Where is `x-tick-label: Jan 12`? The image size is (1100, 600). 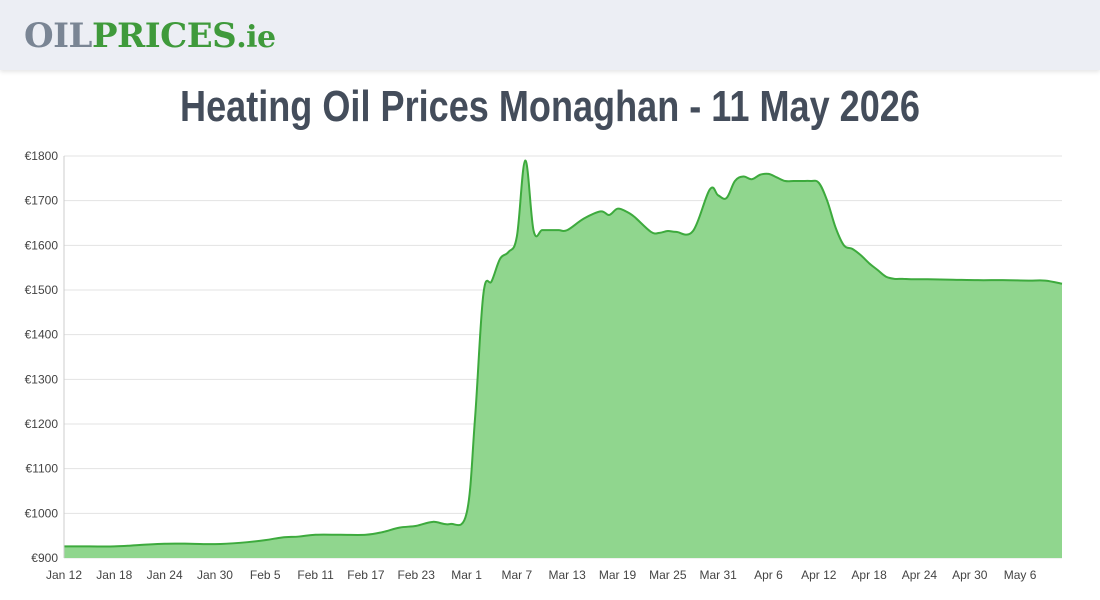
x-tick-label: Jan 12 is located at coordinates (64, 575).